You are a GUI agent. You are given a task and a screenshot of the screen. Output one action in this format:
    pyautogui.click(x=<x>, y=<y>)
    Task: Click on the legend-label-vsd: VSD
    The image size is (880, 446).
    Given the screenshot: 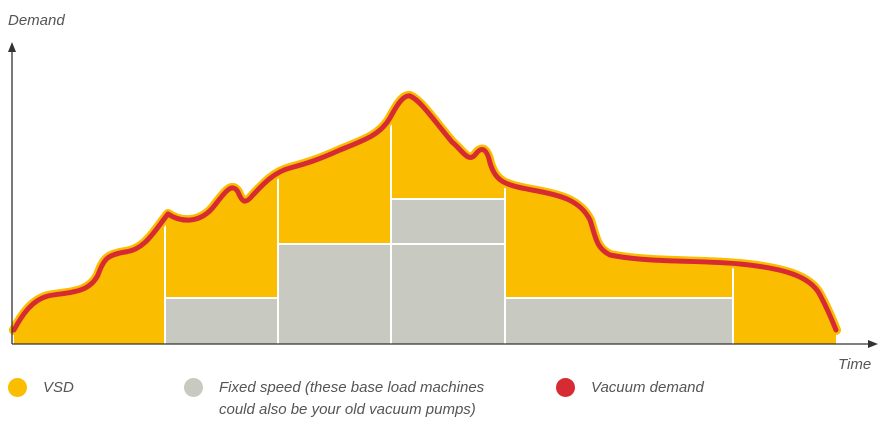 What is the action you would take?
    pyautogui.click(x=58, y=387)
    